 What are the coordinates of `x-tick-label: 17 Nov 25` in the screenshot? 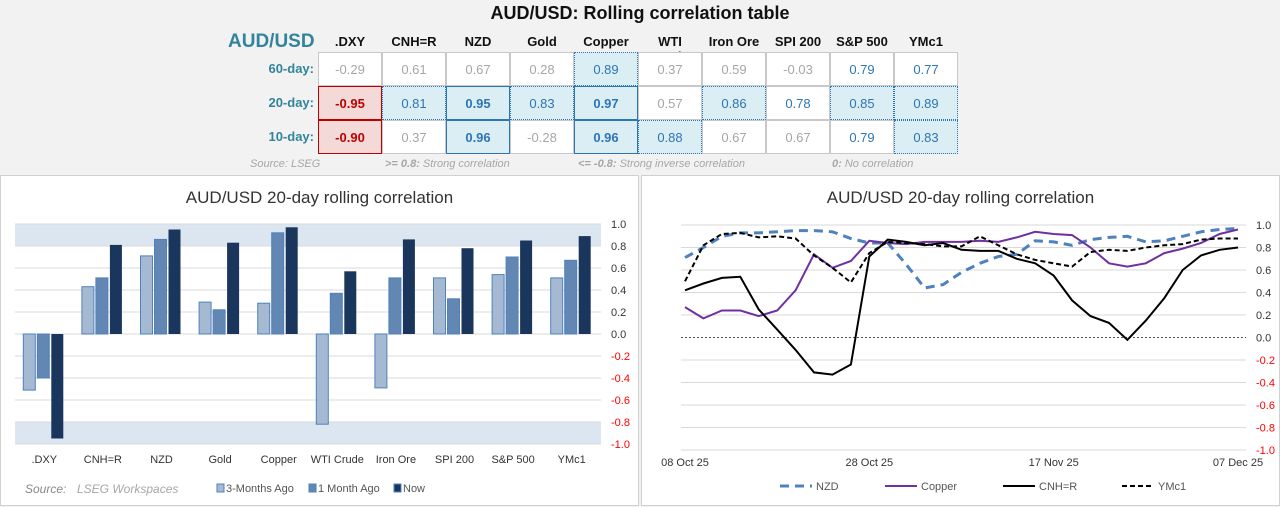 It's located at (1054, 463).